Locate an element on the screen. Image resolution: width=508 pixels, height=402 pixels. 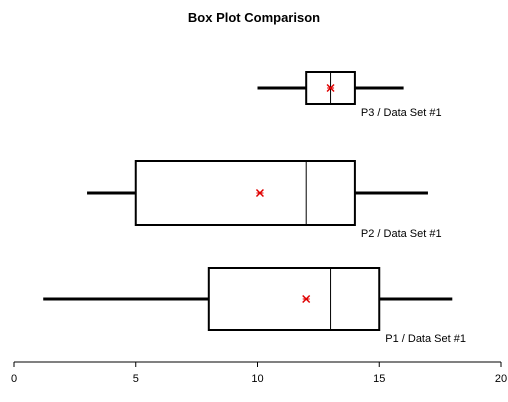
box-series-2: P2 / Data Set #1 is located at coordinates (264, 200).